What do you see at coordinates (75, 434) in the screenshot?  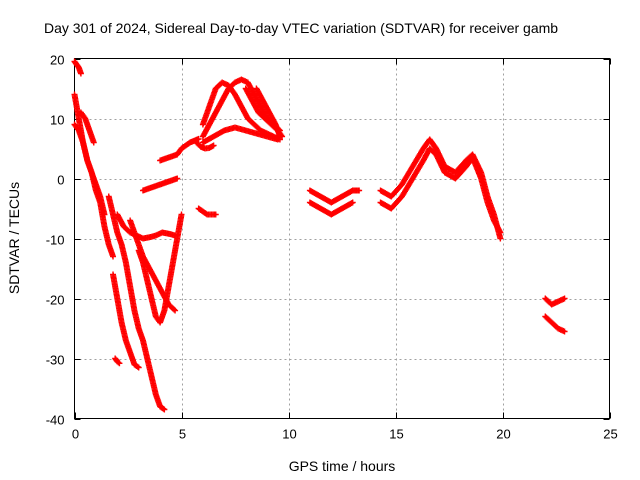 I see `x-tick-label: 0` at bounding box center [75, 434].